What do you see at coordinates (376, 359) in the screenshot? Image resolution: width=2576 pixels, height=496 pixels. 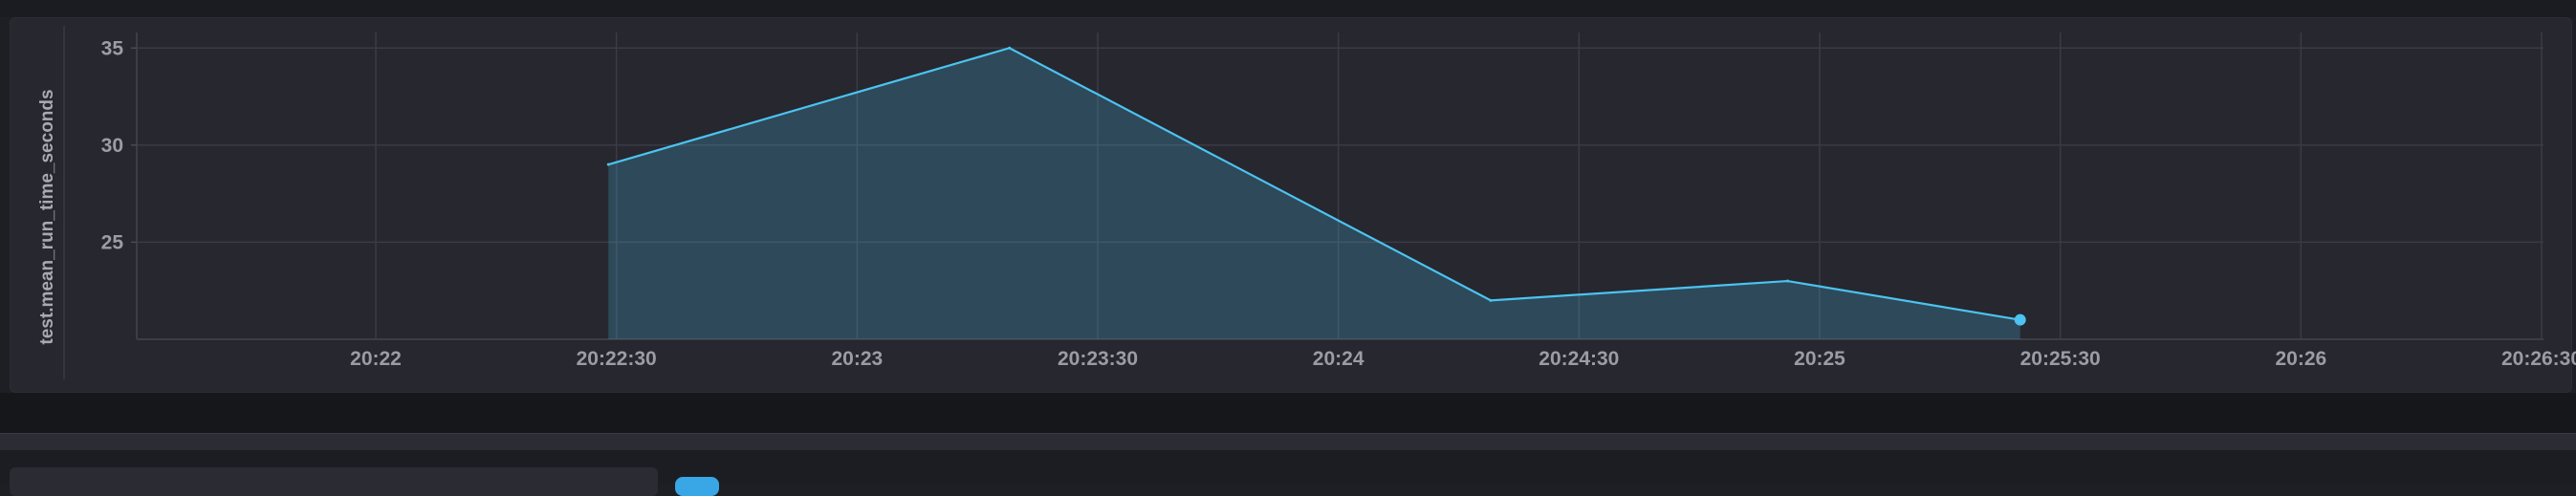 I see `x-tick-label: 20:22` at bounding box center [376, 359].